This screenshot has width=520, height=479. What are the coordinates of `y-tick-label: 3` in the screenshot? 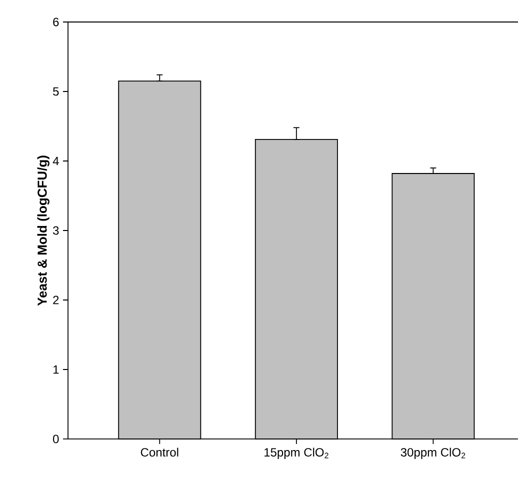 It's located at (56, 230).